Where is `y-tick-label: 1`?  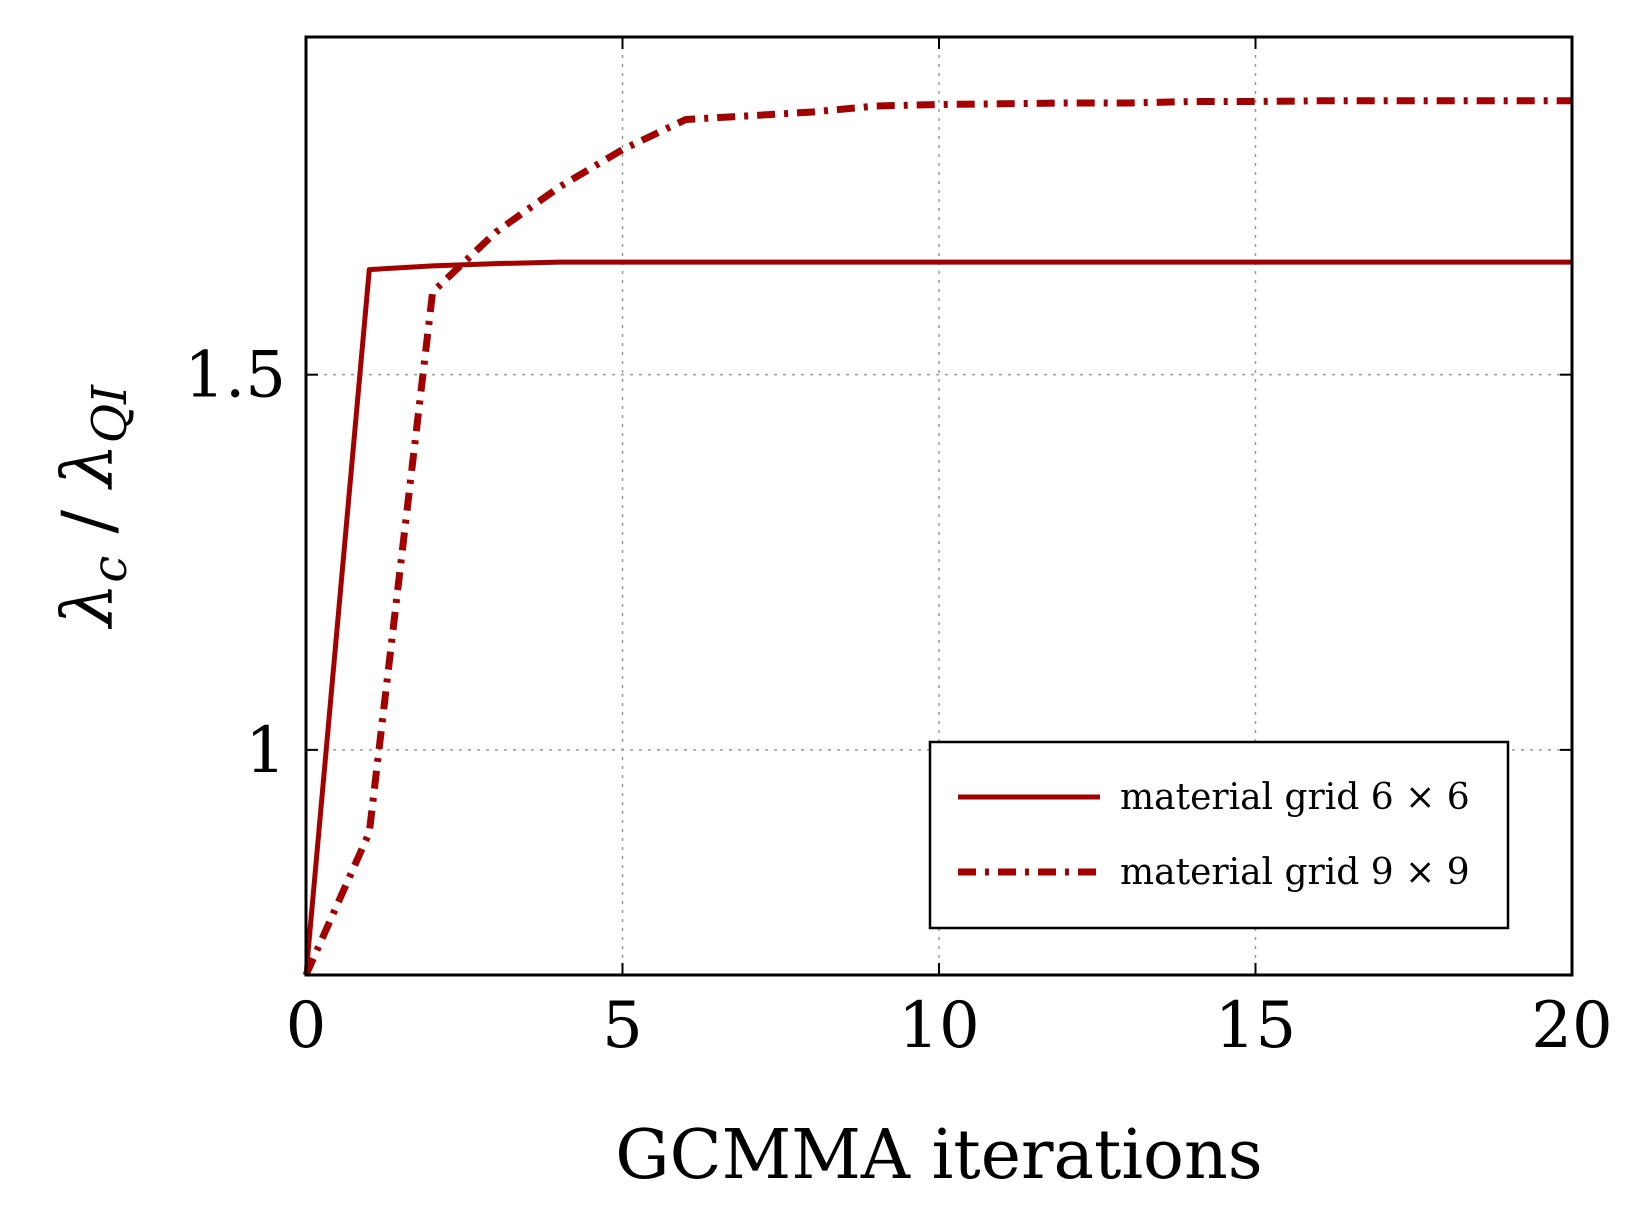
y-tick-label: 1 is located at coordinates (265, 751).